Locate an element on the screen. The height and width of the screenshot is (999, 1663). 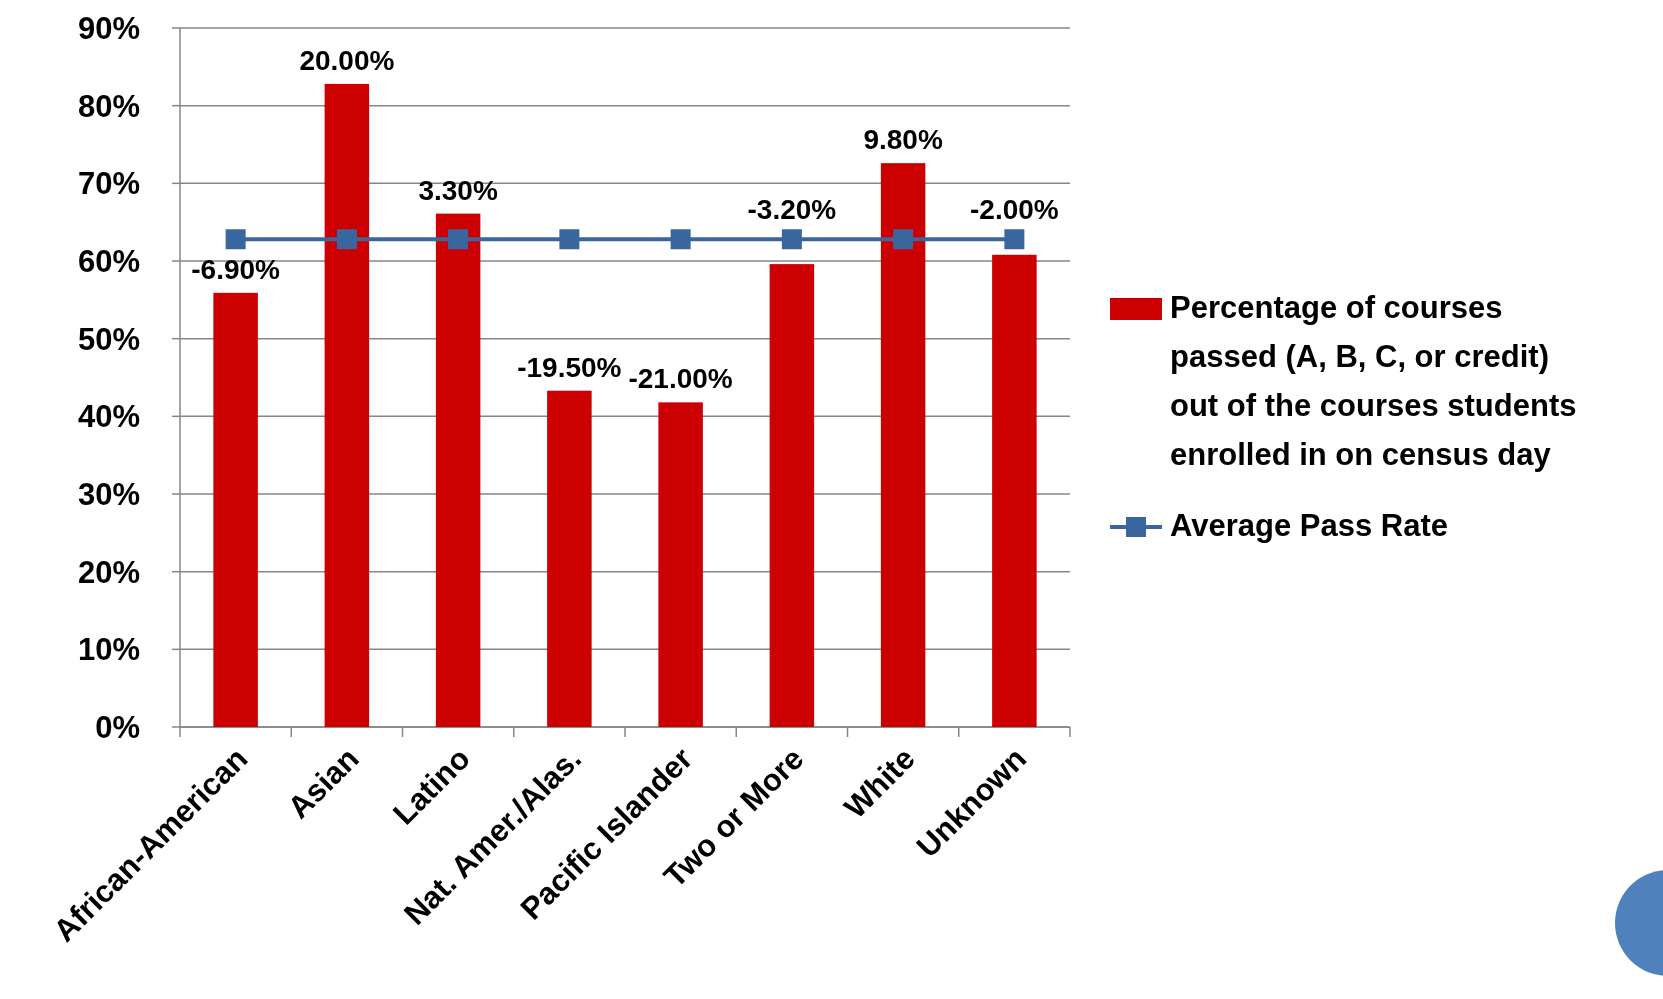
annotation: -21.00% is located at coordinates (680, 379).